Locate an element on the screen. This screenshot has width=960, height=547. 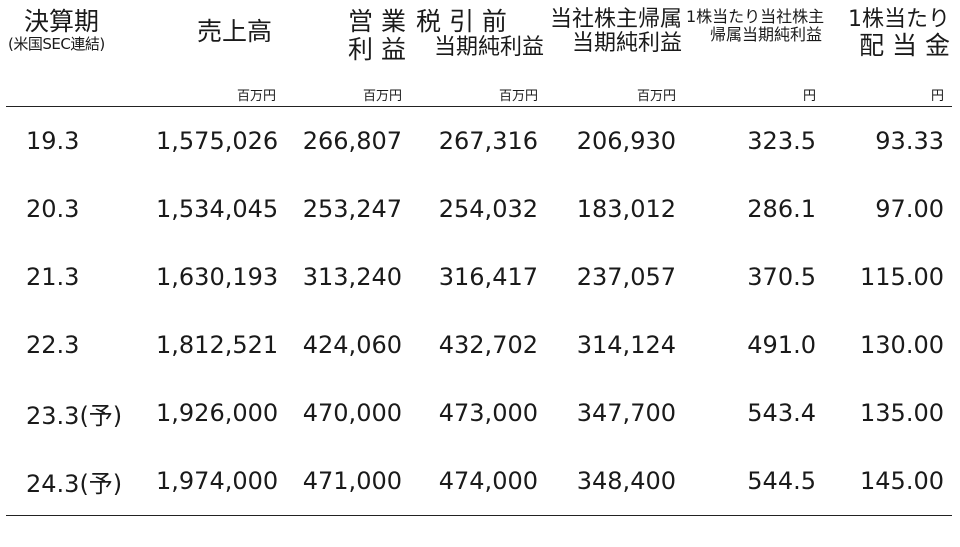
header-dps: 1株当たり 配 当 金 is located at coordinates (888, 44).